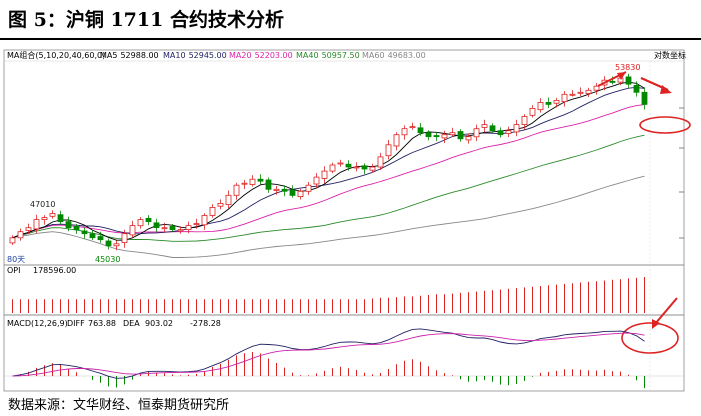  I want to click on opi-panel-frame, so click(344, 290).